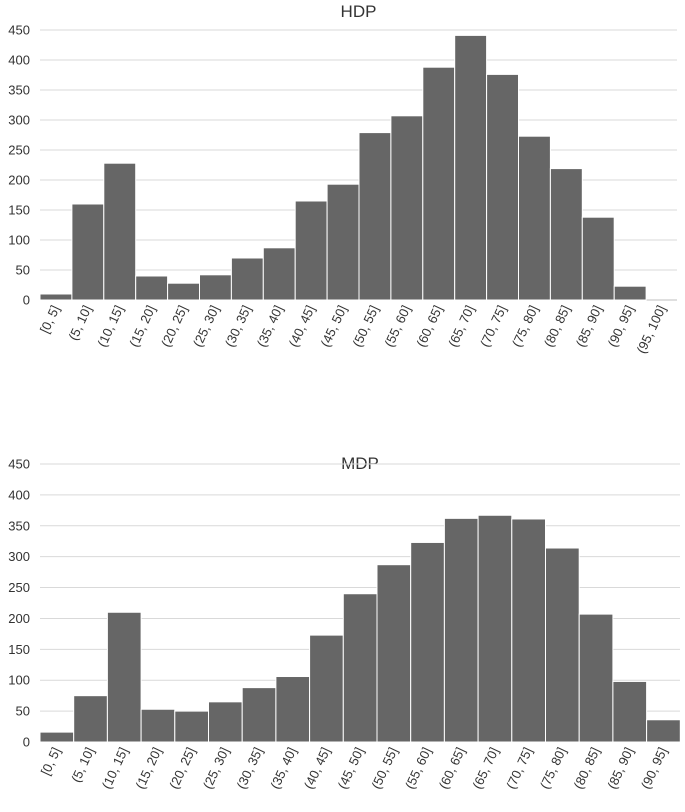  Describe the element at coordinates (365, 326) in the screenshot. I see `hdp-x-tick-label: (50, 55]` at that location.